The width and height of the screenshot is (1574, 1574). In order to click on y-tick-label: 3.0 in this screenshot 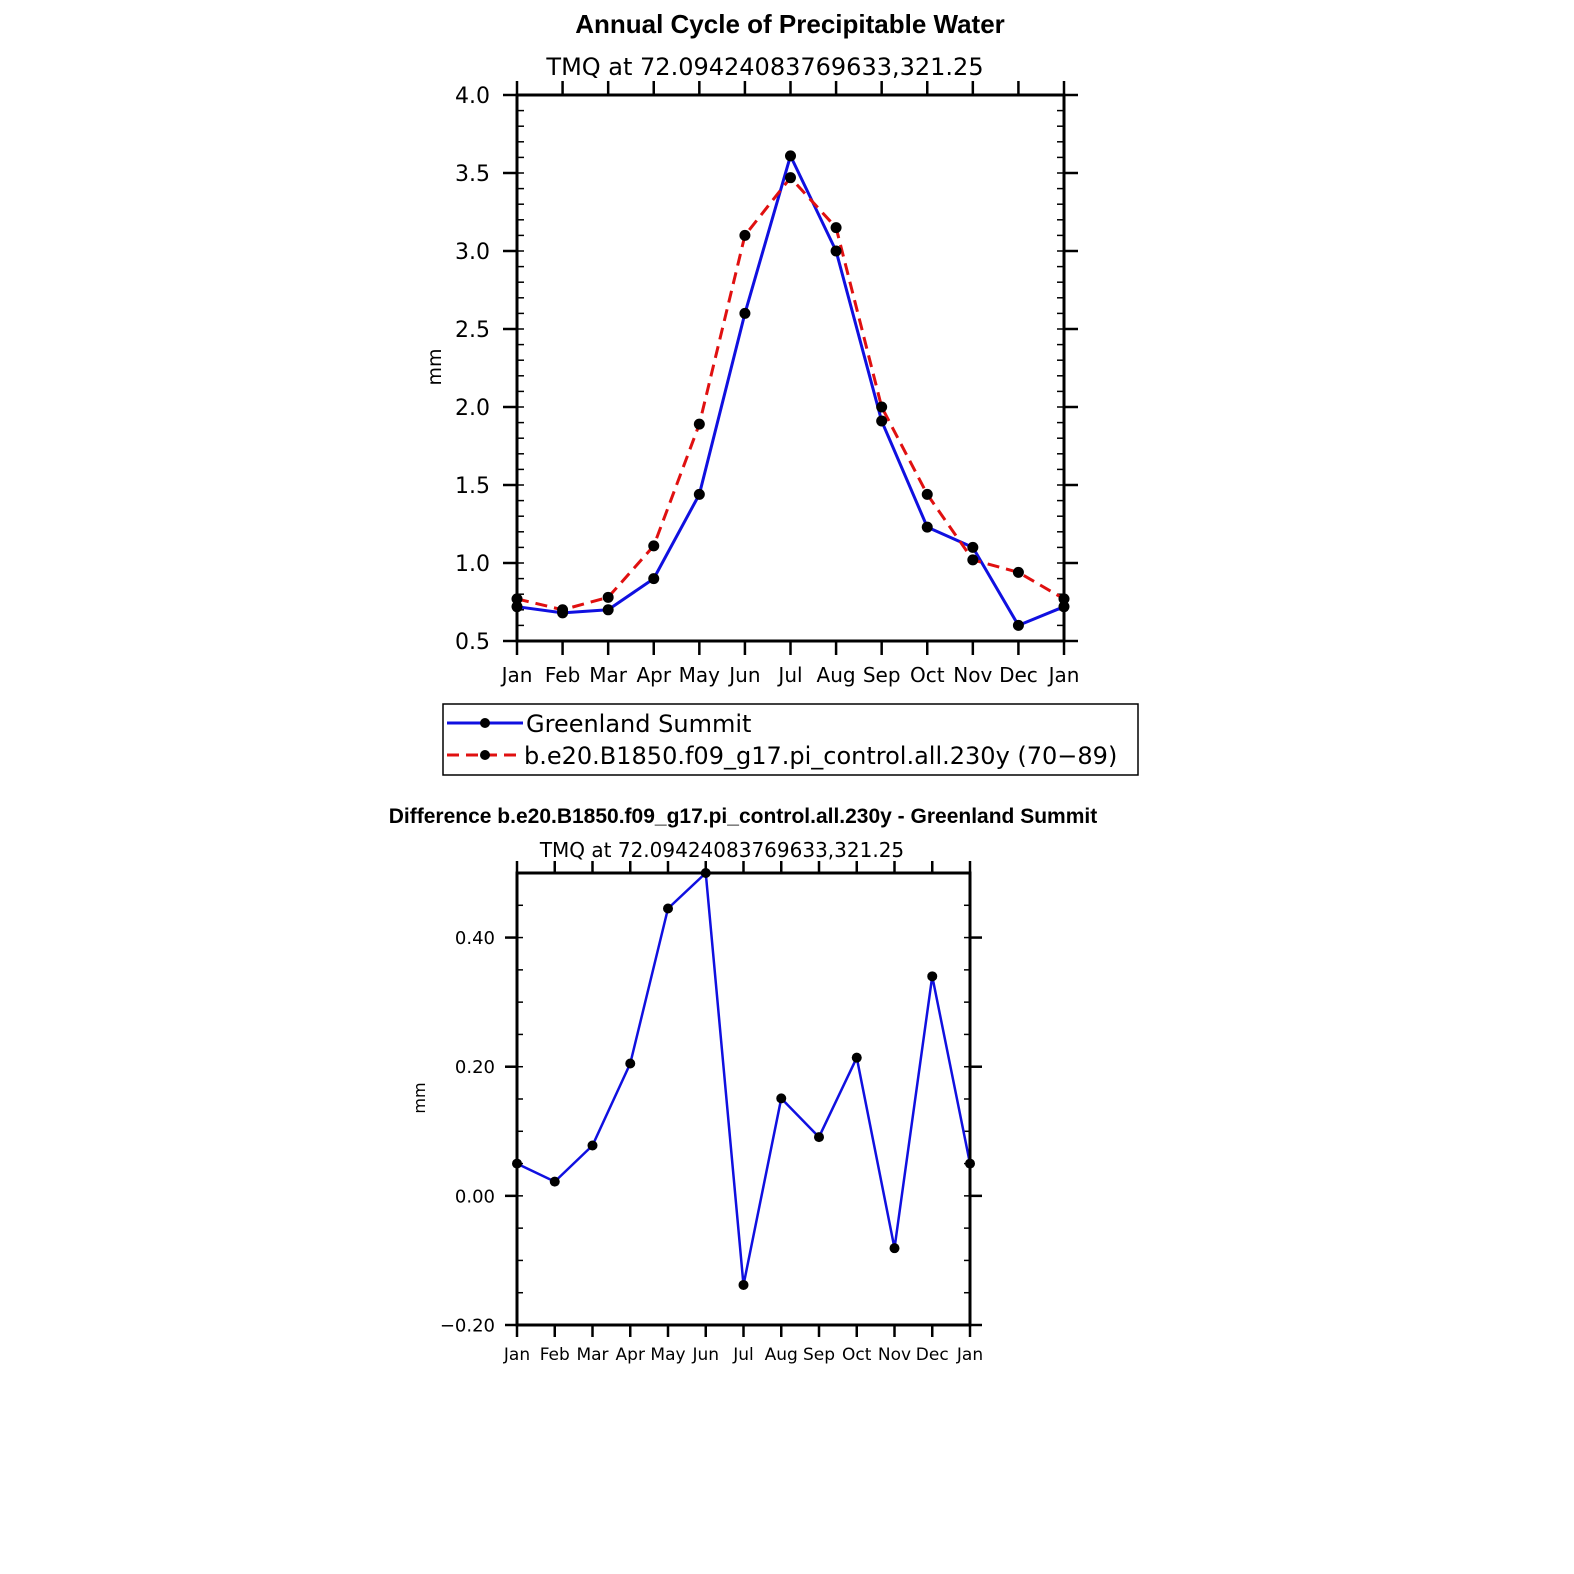, I will do `click(472, 252)`.